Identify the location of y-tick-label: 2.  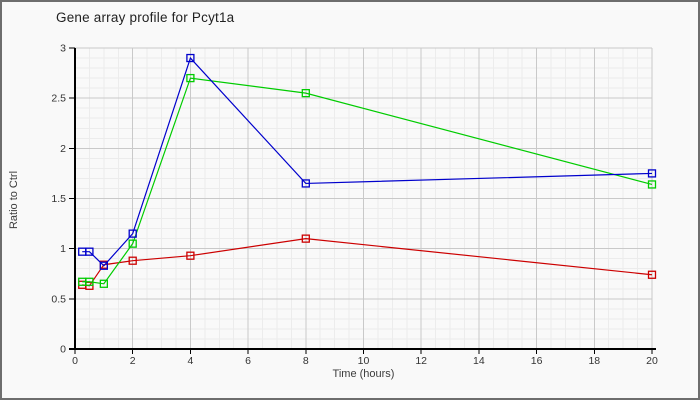
(63, 149).